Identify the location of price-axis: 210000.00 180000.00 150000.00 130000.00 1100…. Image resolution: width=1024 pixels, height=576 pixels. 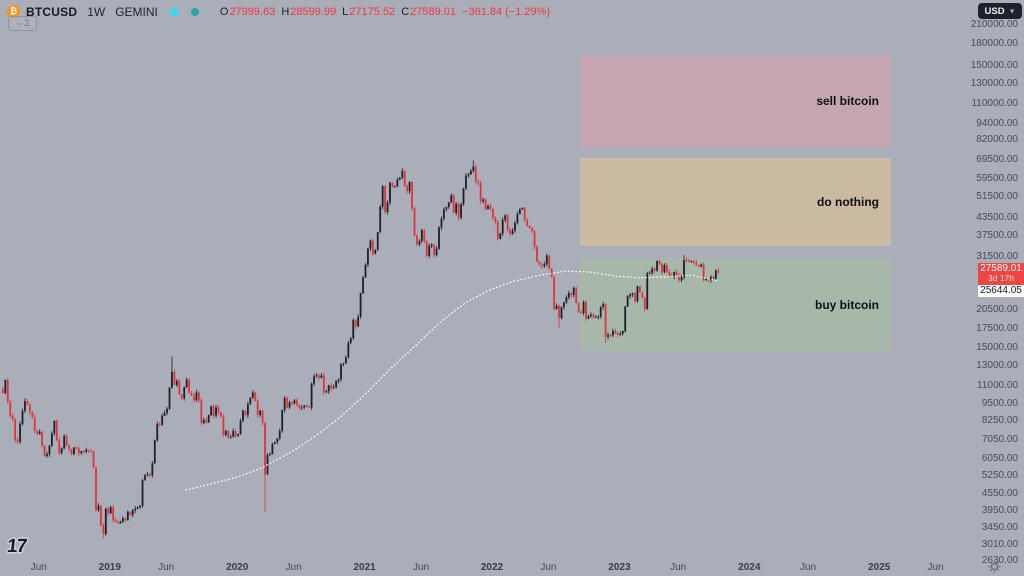
(993, 288).